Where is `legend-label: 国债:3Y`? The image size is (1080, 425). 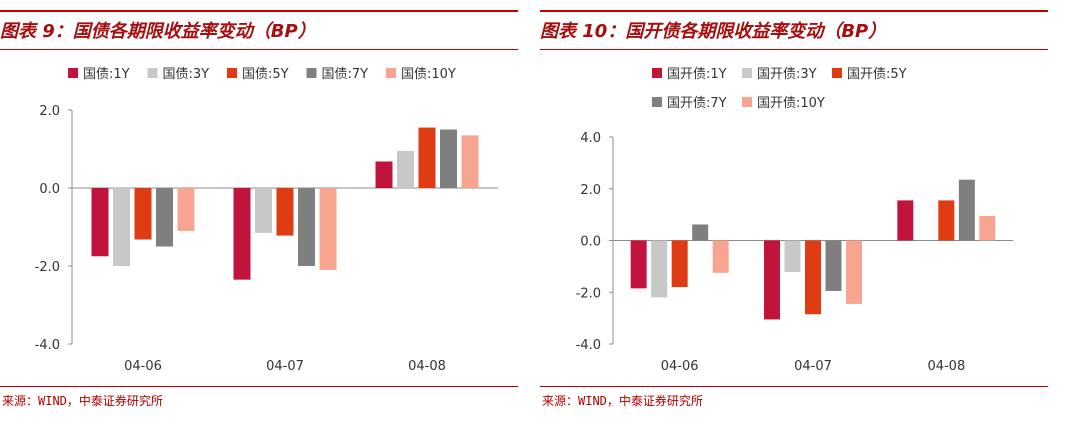 legend-label: 国债:3Y is located at coordinates (186, 74).